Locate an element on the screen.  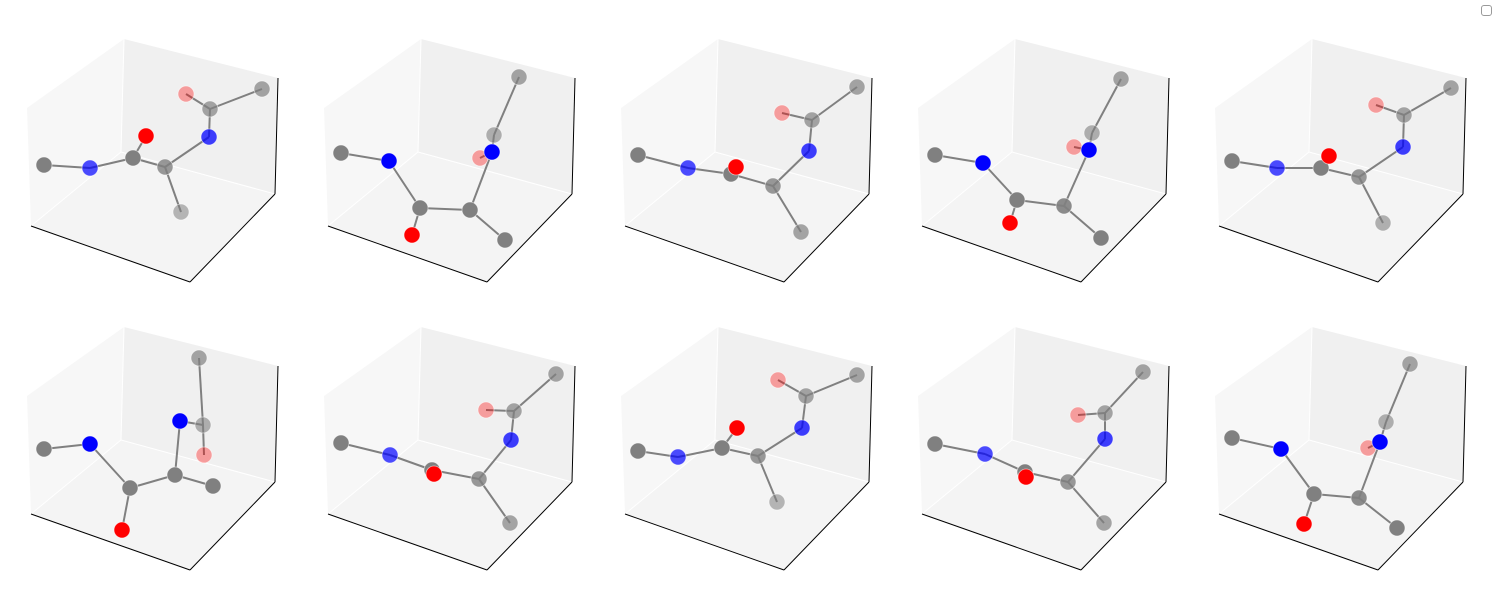
floor-pane is located at coordinates (747, 217).